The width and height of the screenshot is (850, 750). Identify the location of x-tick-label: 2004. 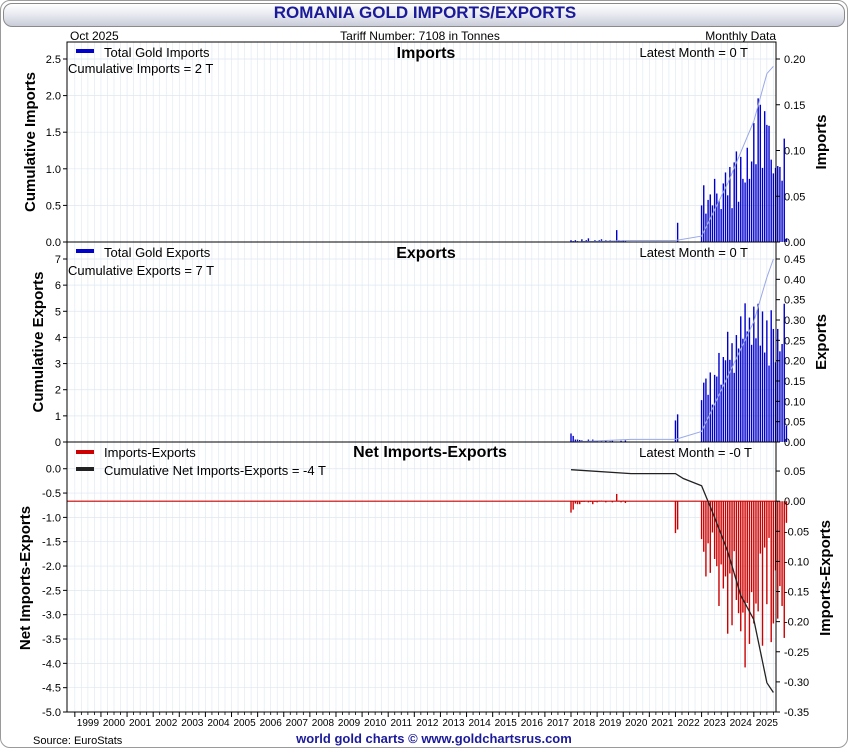
(218, 723).